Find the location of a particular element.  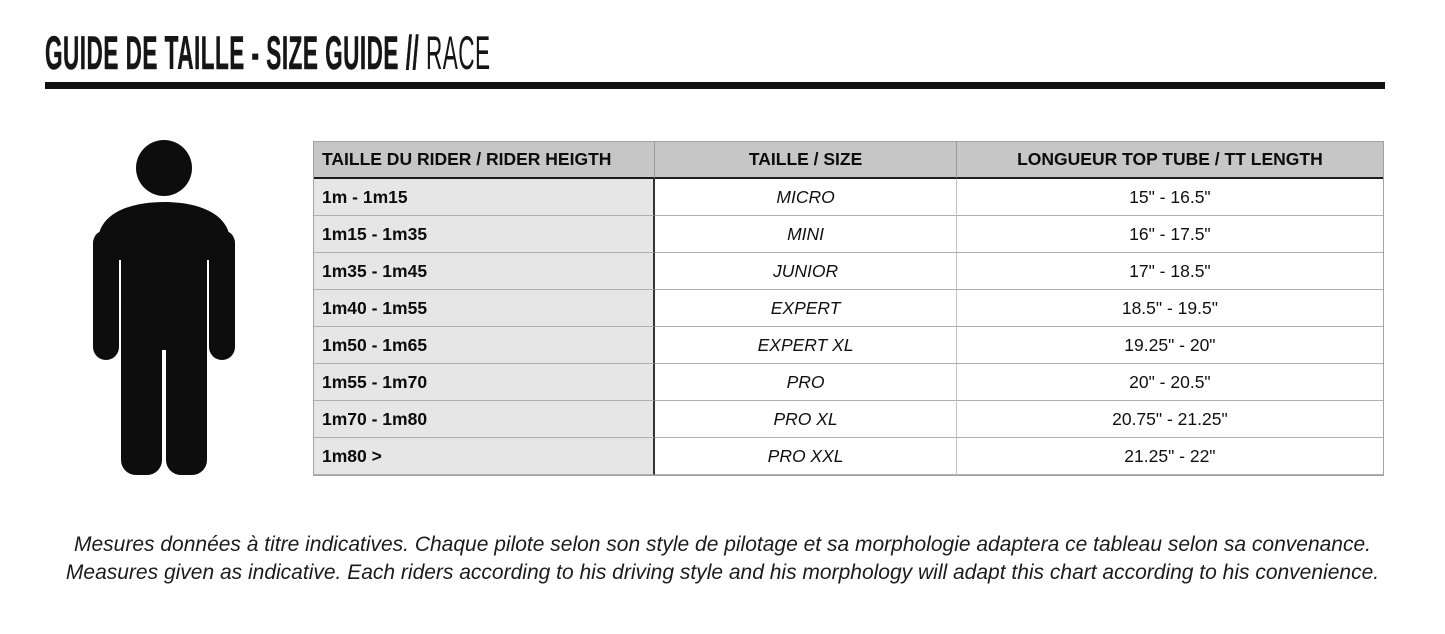

size-cell: EXPERT is located at coordinates (806, 308).